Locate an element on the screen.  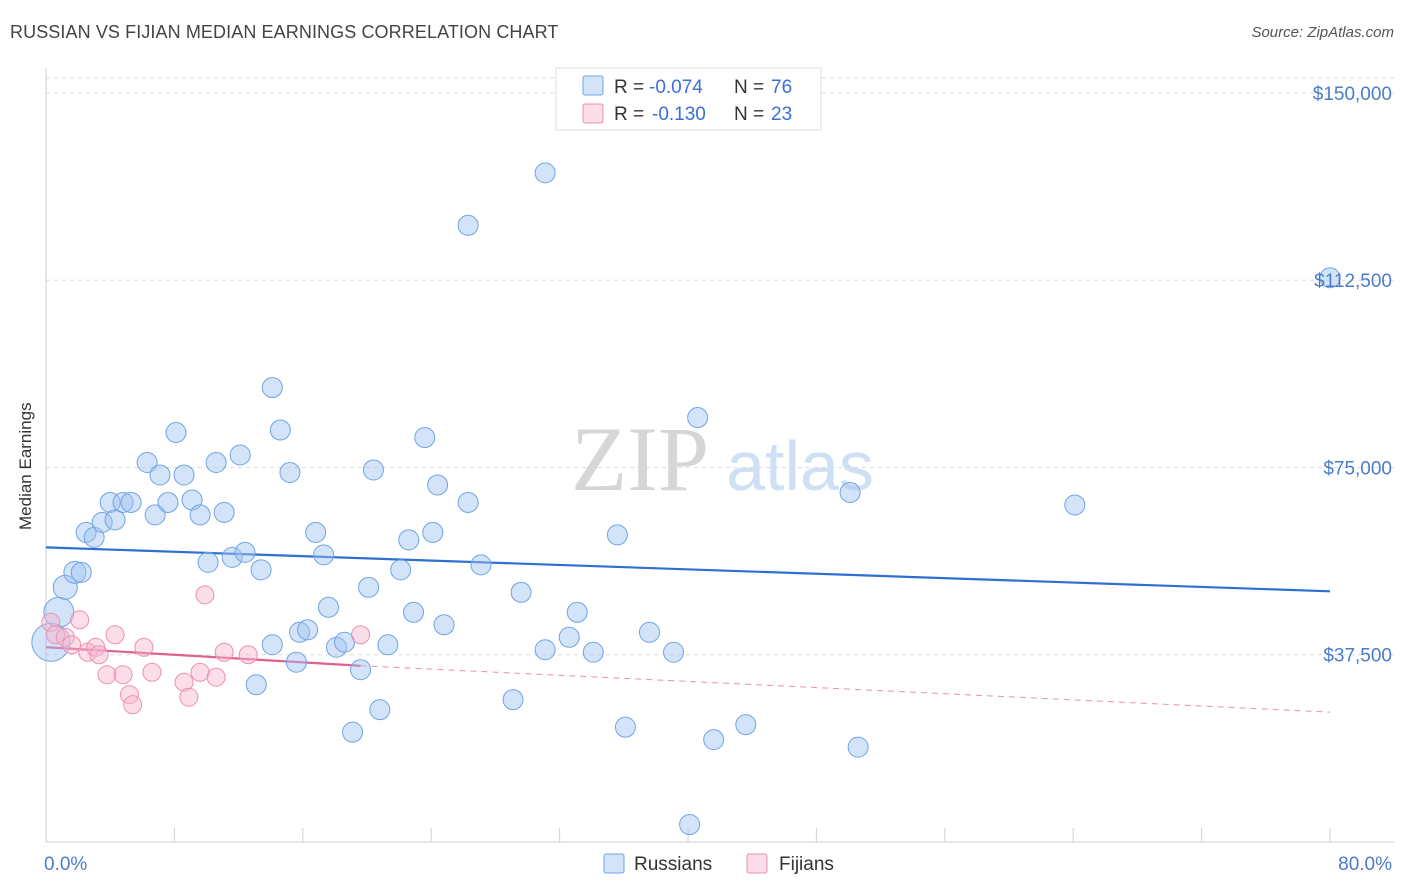
x-tick-label: 0.0% is located at coordinates (65, 864).